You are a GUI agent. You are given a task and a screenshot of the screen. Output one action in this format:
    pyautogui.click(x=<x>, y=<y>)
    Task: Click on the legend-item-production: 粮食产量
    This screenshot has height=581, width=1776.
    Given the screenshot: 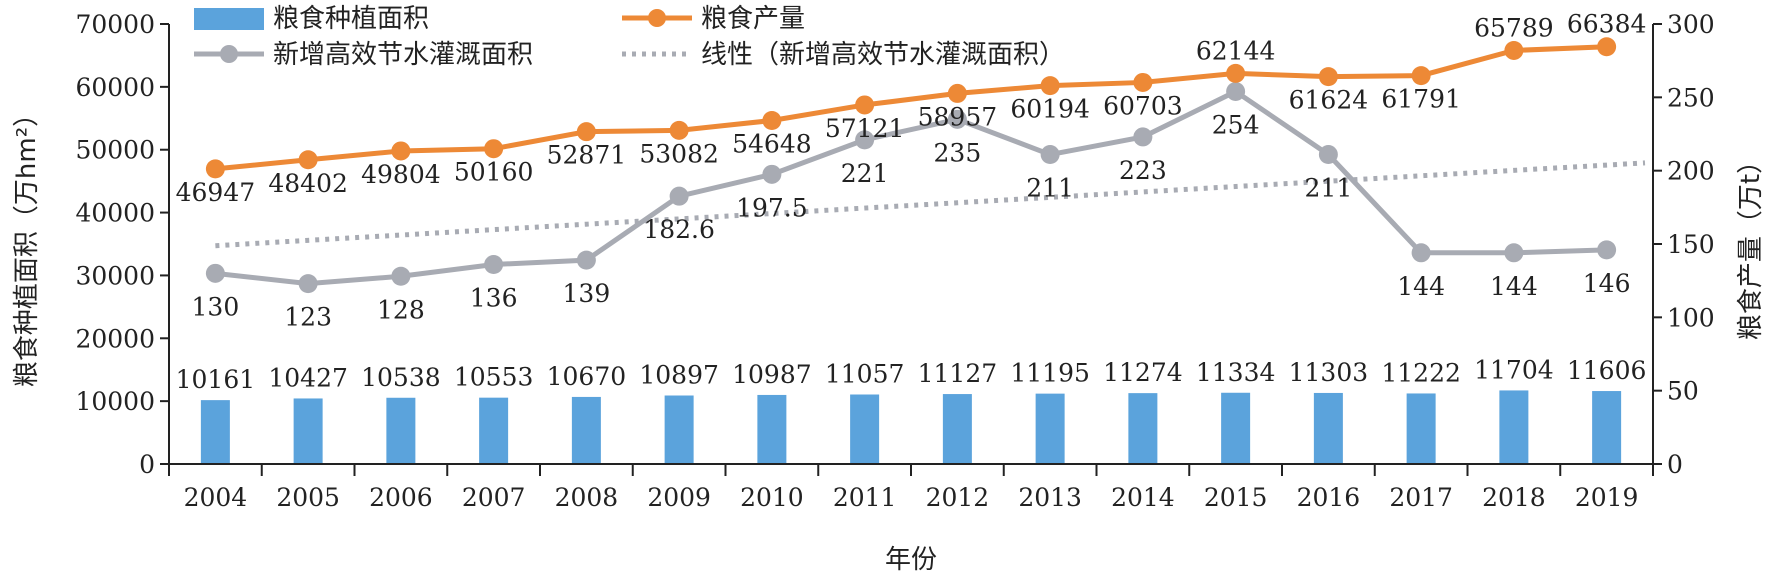 What is the action you would take?
    pyautogui.click(x=713, y=19)
    